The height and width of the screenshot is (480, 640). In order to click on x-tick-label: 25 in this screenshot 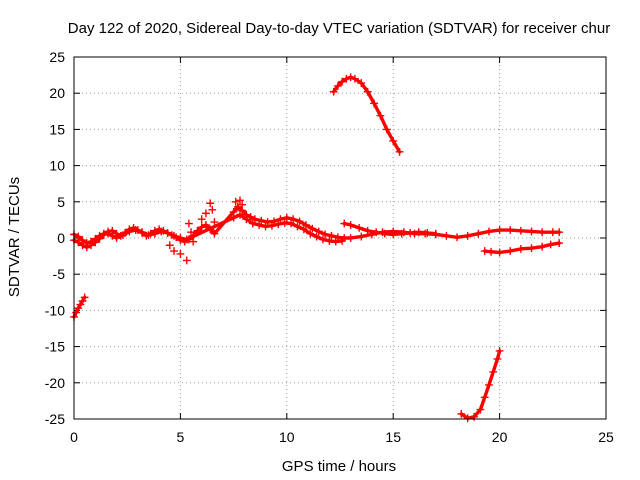, I will do `click(606, 437)`.